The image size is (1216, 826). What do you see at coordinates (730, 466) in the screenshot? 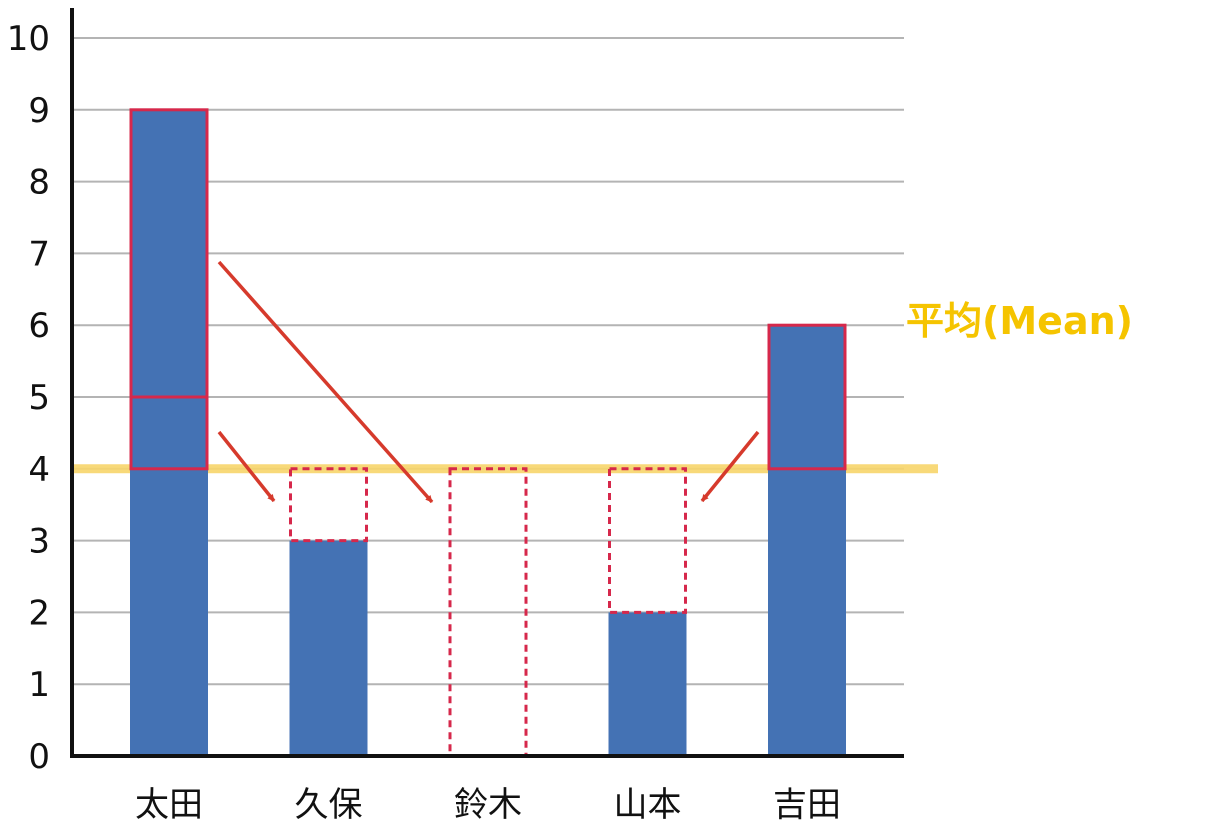
I see `arrow-吉田-to-山本` at bounding box center [730, 466].